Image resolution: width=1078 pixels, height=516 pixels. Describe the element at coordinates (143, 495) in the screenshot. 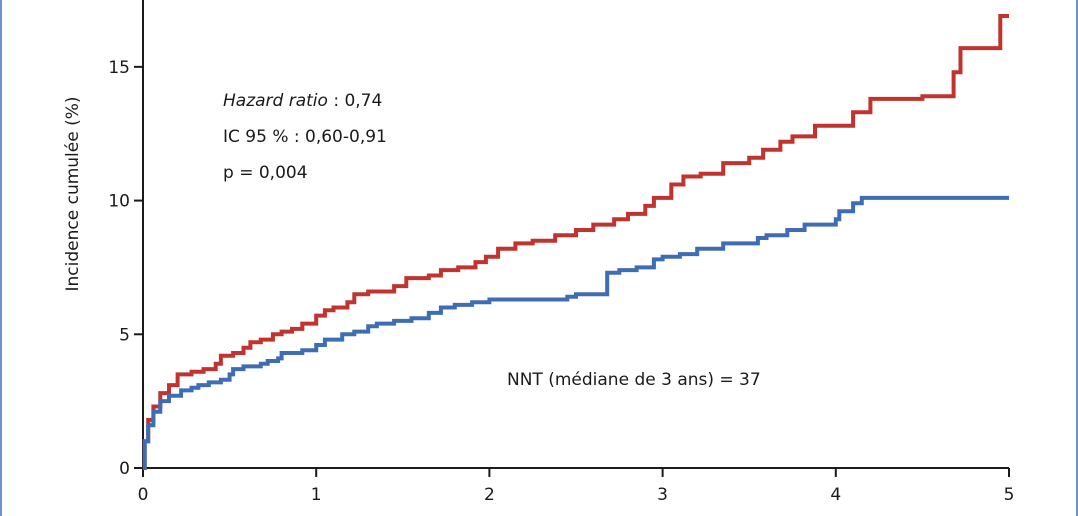

I see `x-tick-label-0: 0` at that location.